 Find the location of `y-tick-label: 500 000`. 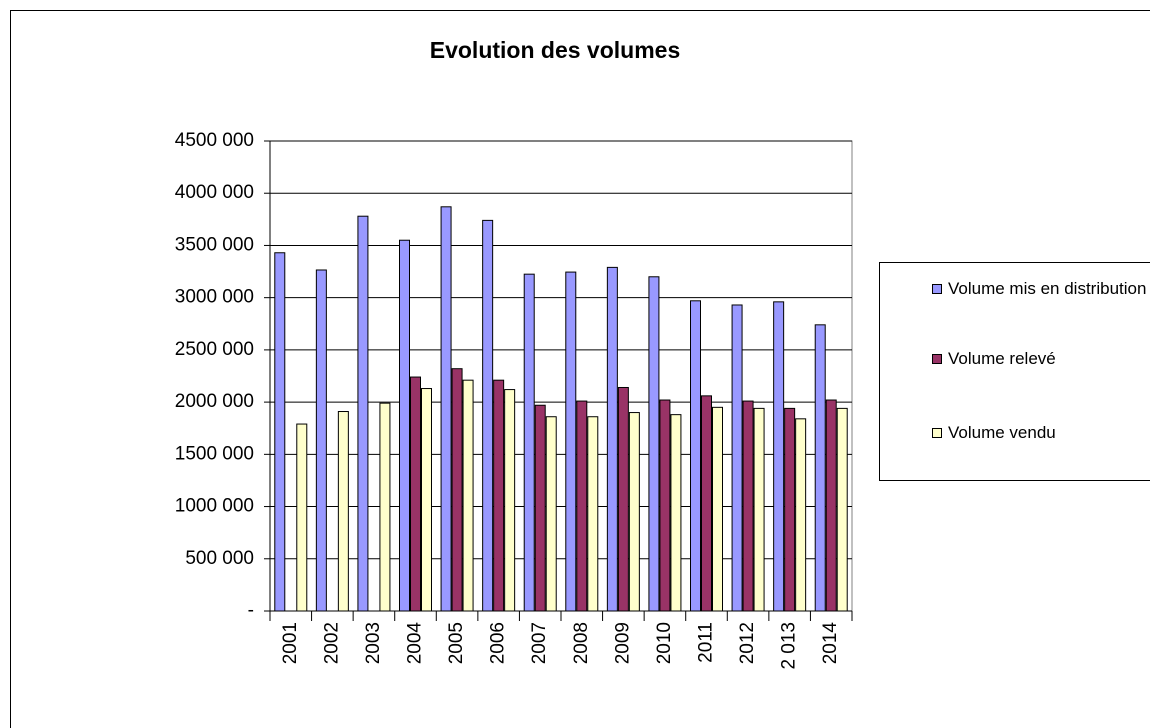

y-tick-label: 500 000 is located at coordinates (219, 558).